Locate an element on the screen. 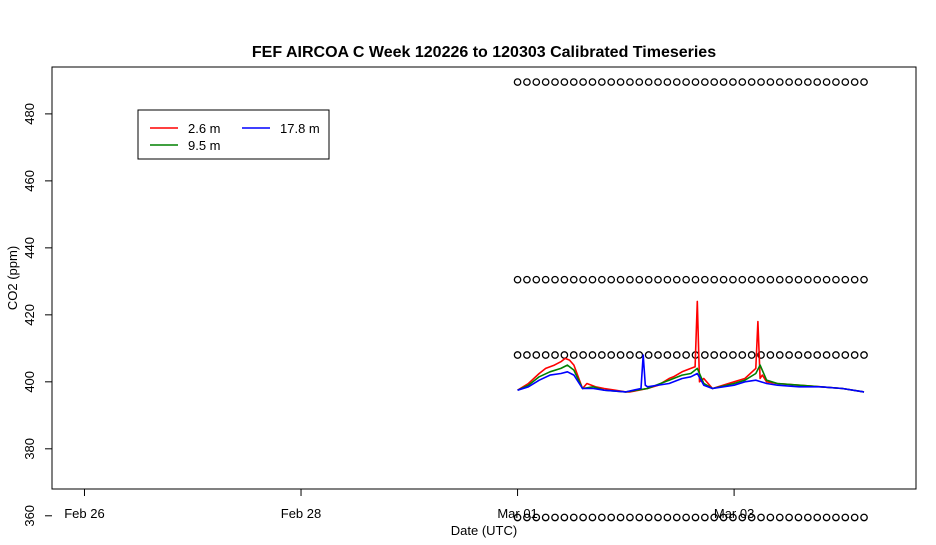 This screenshot has width=936, height=545. y-axis-label: CO2 (ppm) is located at coordinates (12, 278).